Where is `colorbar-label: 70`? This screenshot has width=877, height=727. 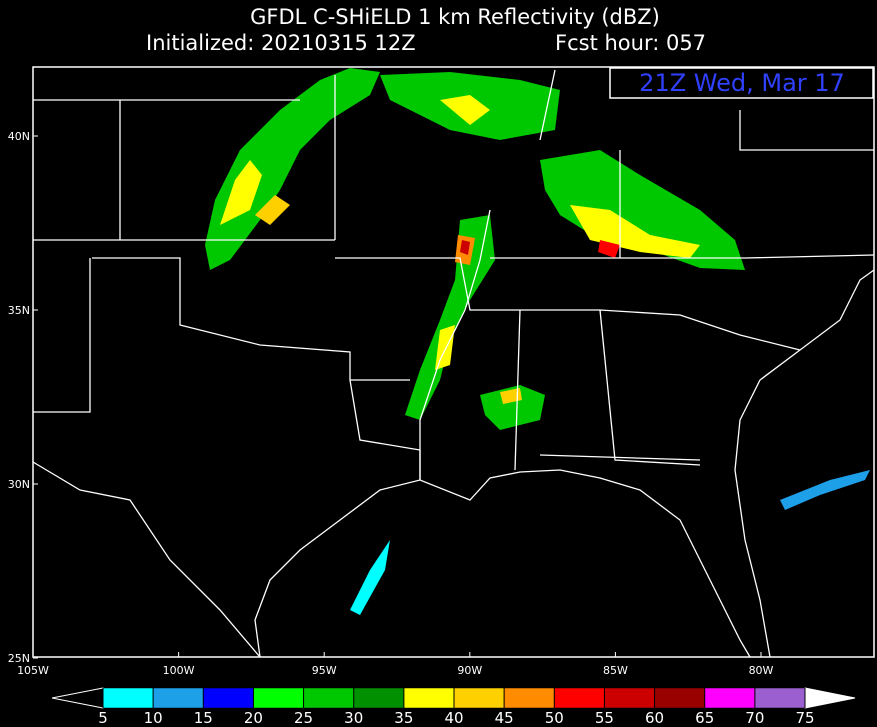
colorbar-label: 70 is located at coordinates (754, 718).